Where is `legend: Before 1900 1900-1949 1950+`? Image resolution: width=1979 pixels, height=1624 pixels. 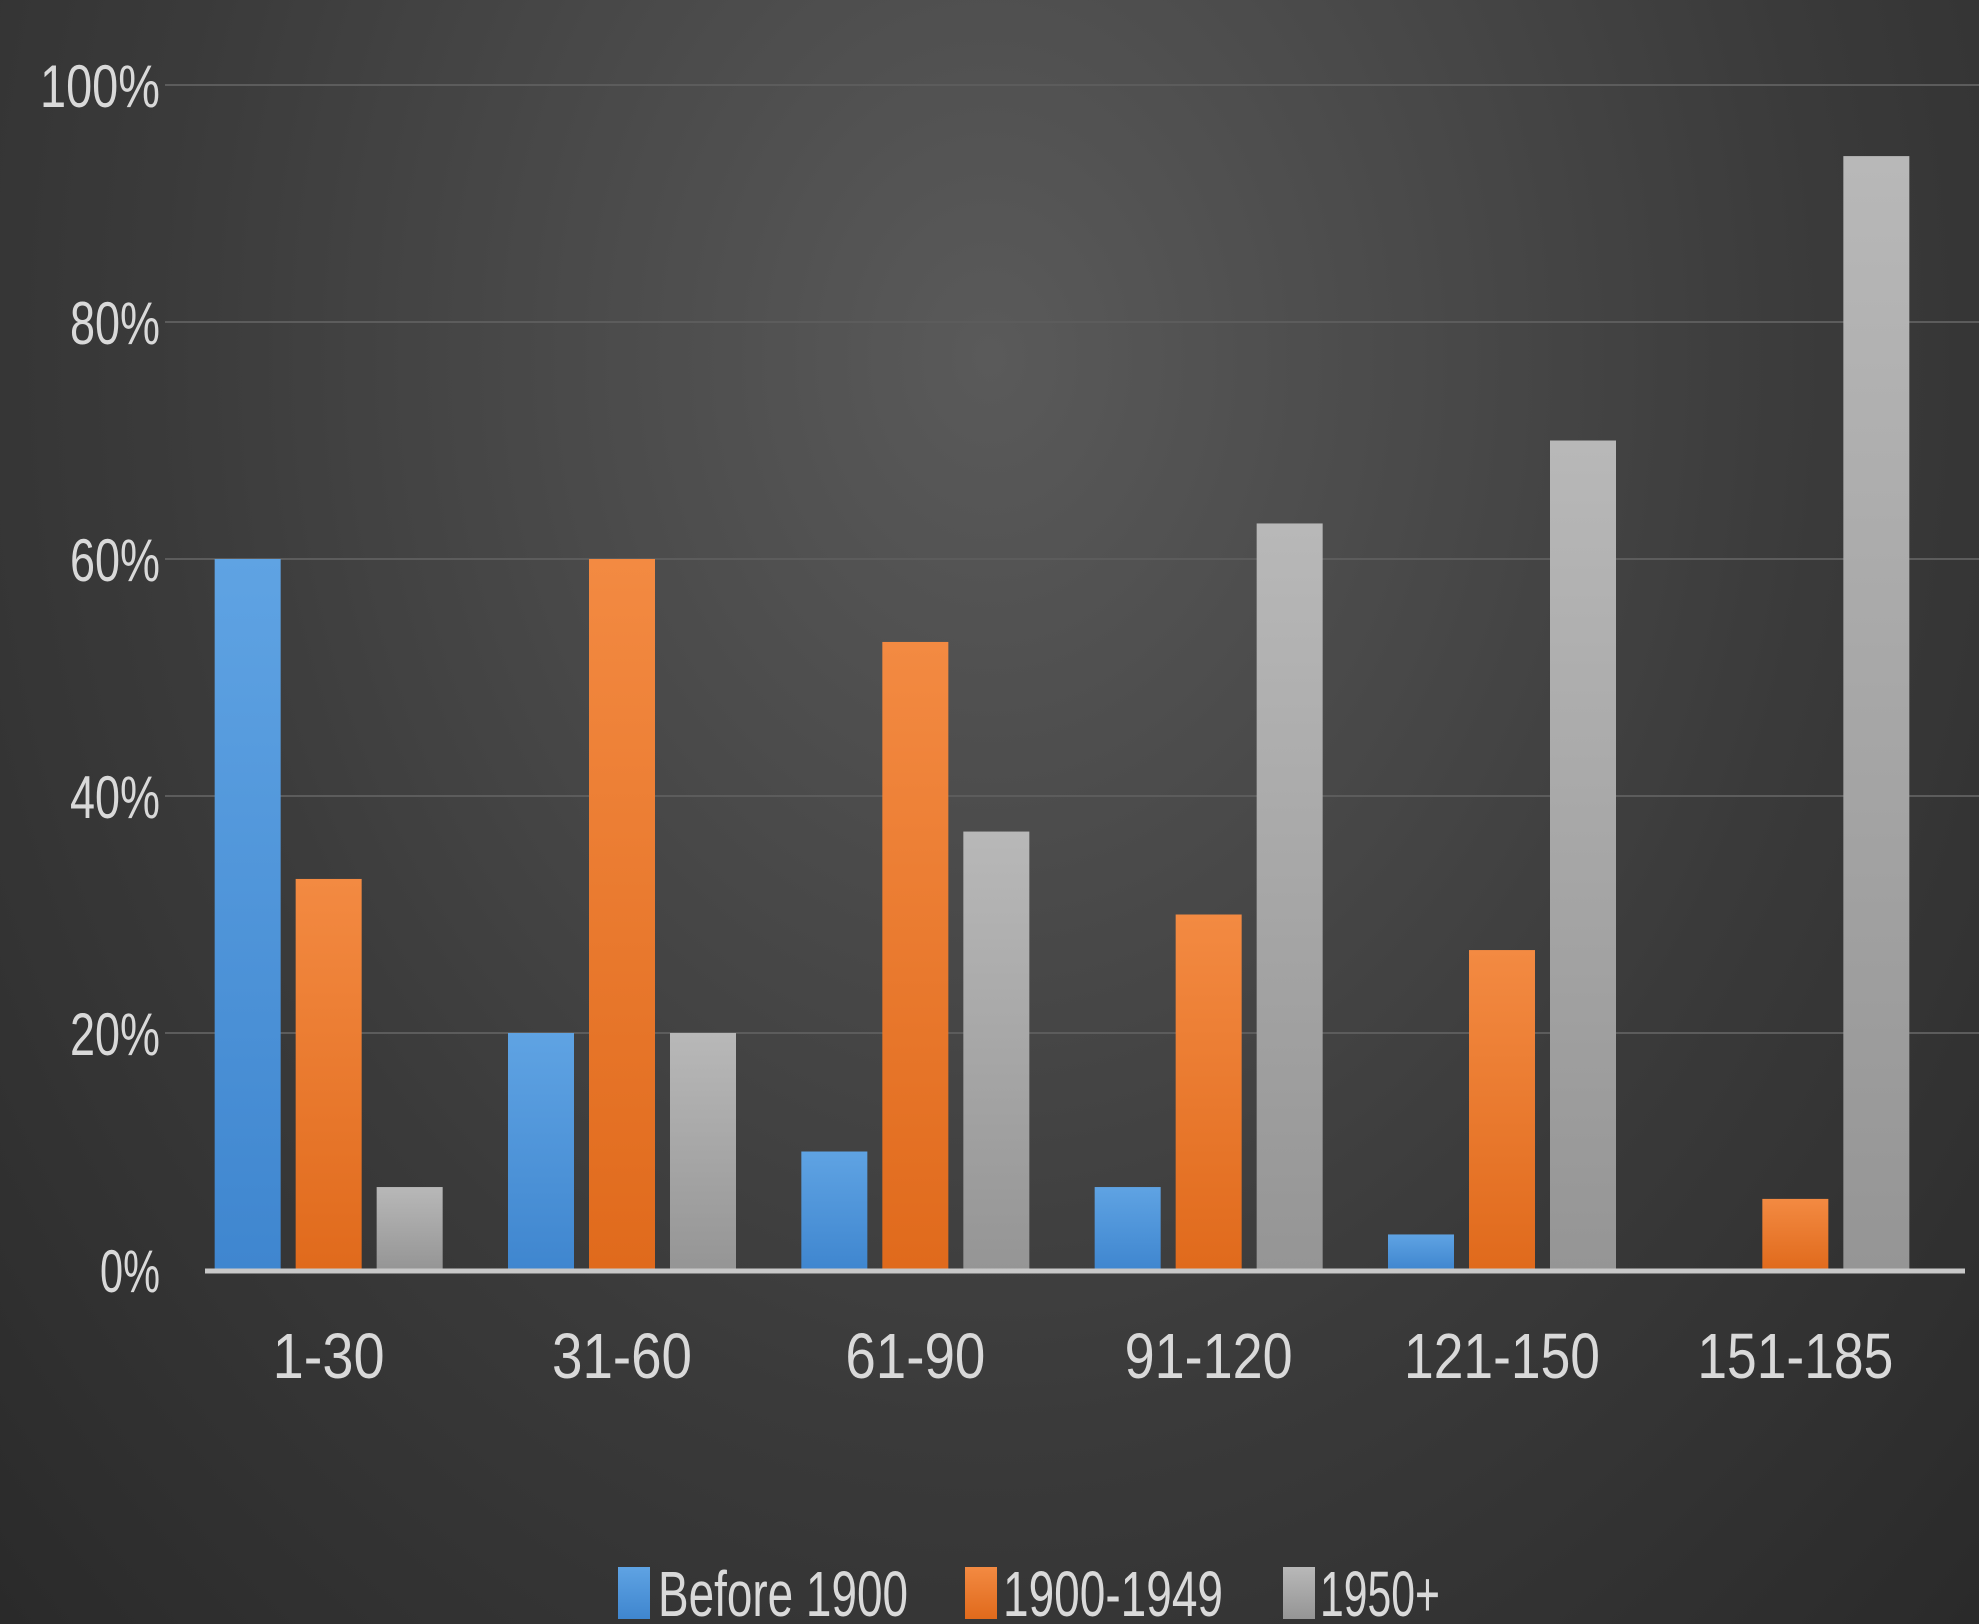 legend: Before 1900 1900-1949 1950+ is located at coordinates (1029, 1591).